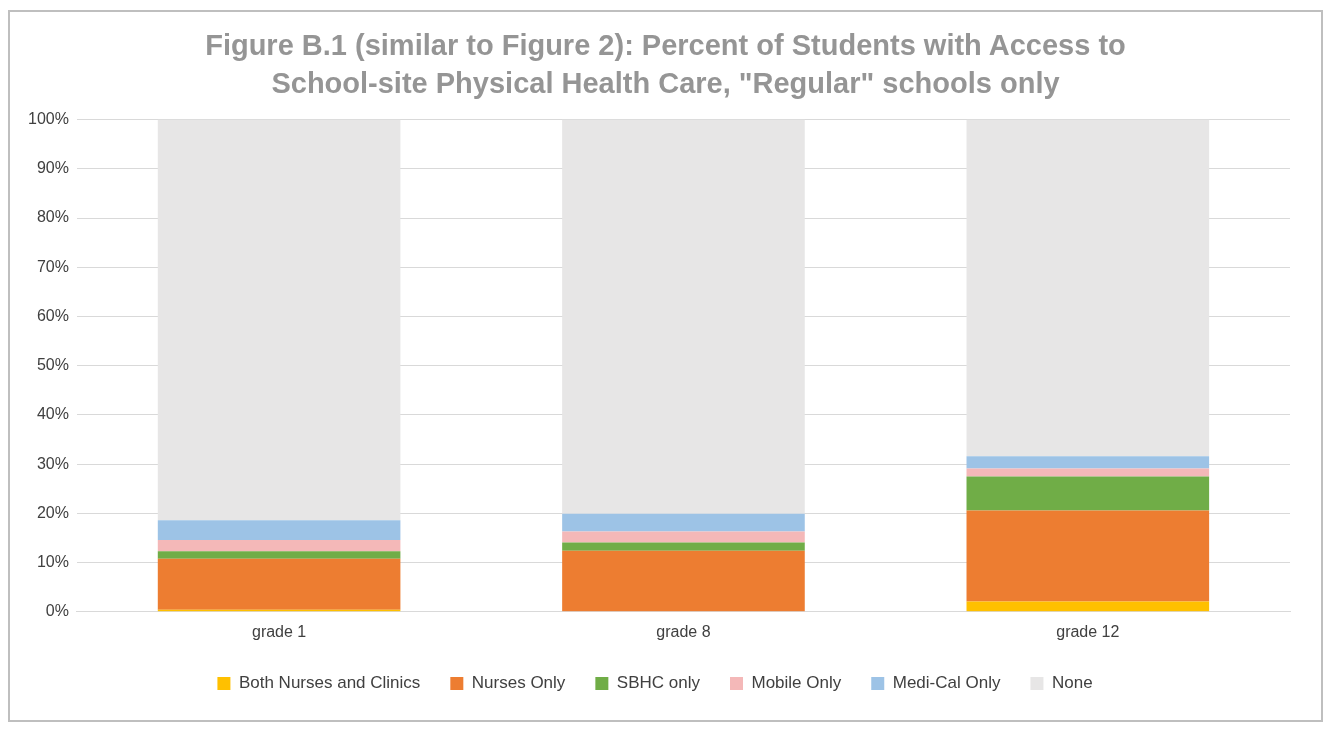 This screenshot has height=732, width=1333. I want to click on chart-title: Figure B.1 (similar to Figure 2): Percent of Students with Access to School-site Physical Health Care, "Regular" schools only, so click(665, 64).